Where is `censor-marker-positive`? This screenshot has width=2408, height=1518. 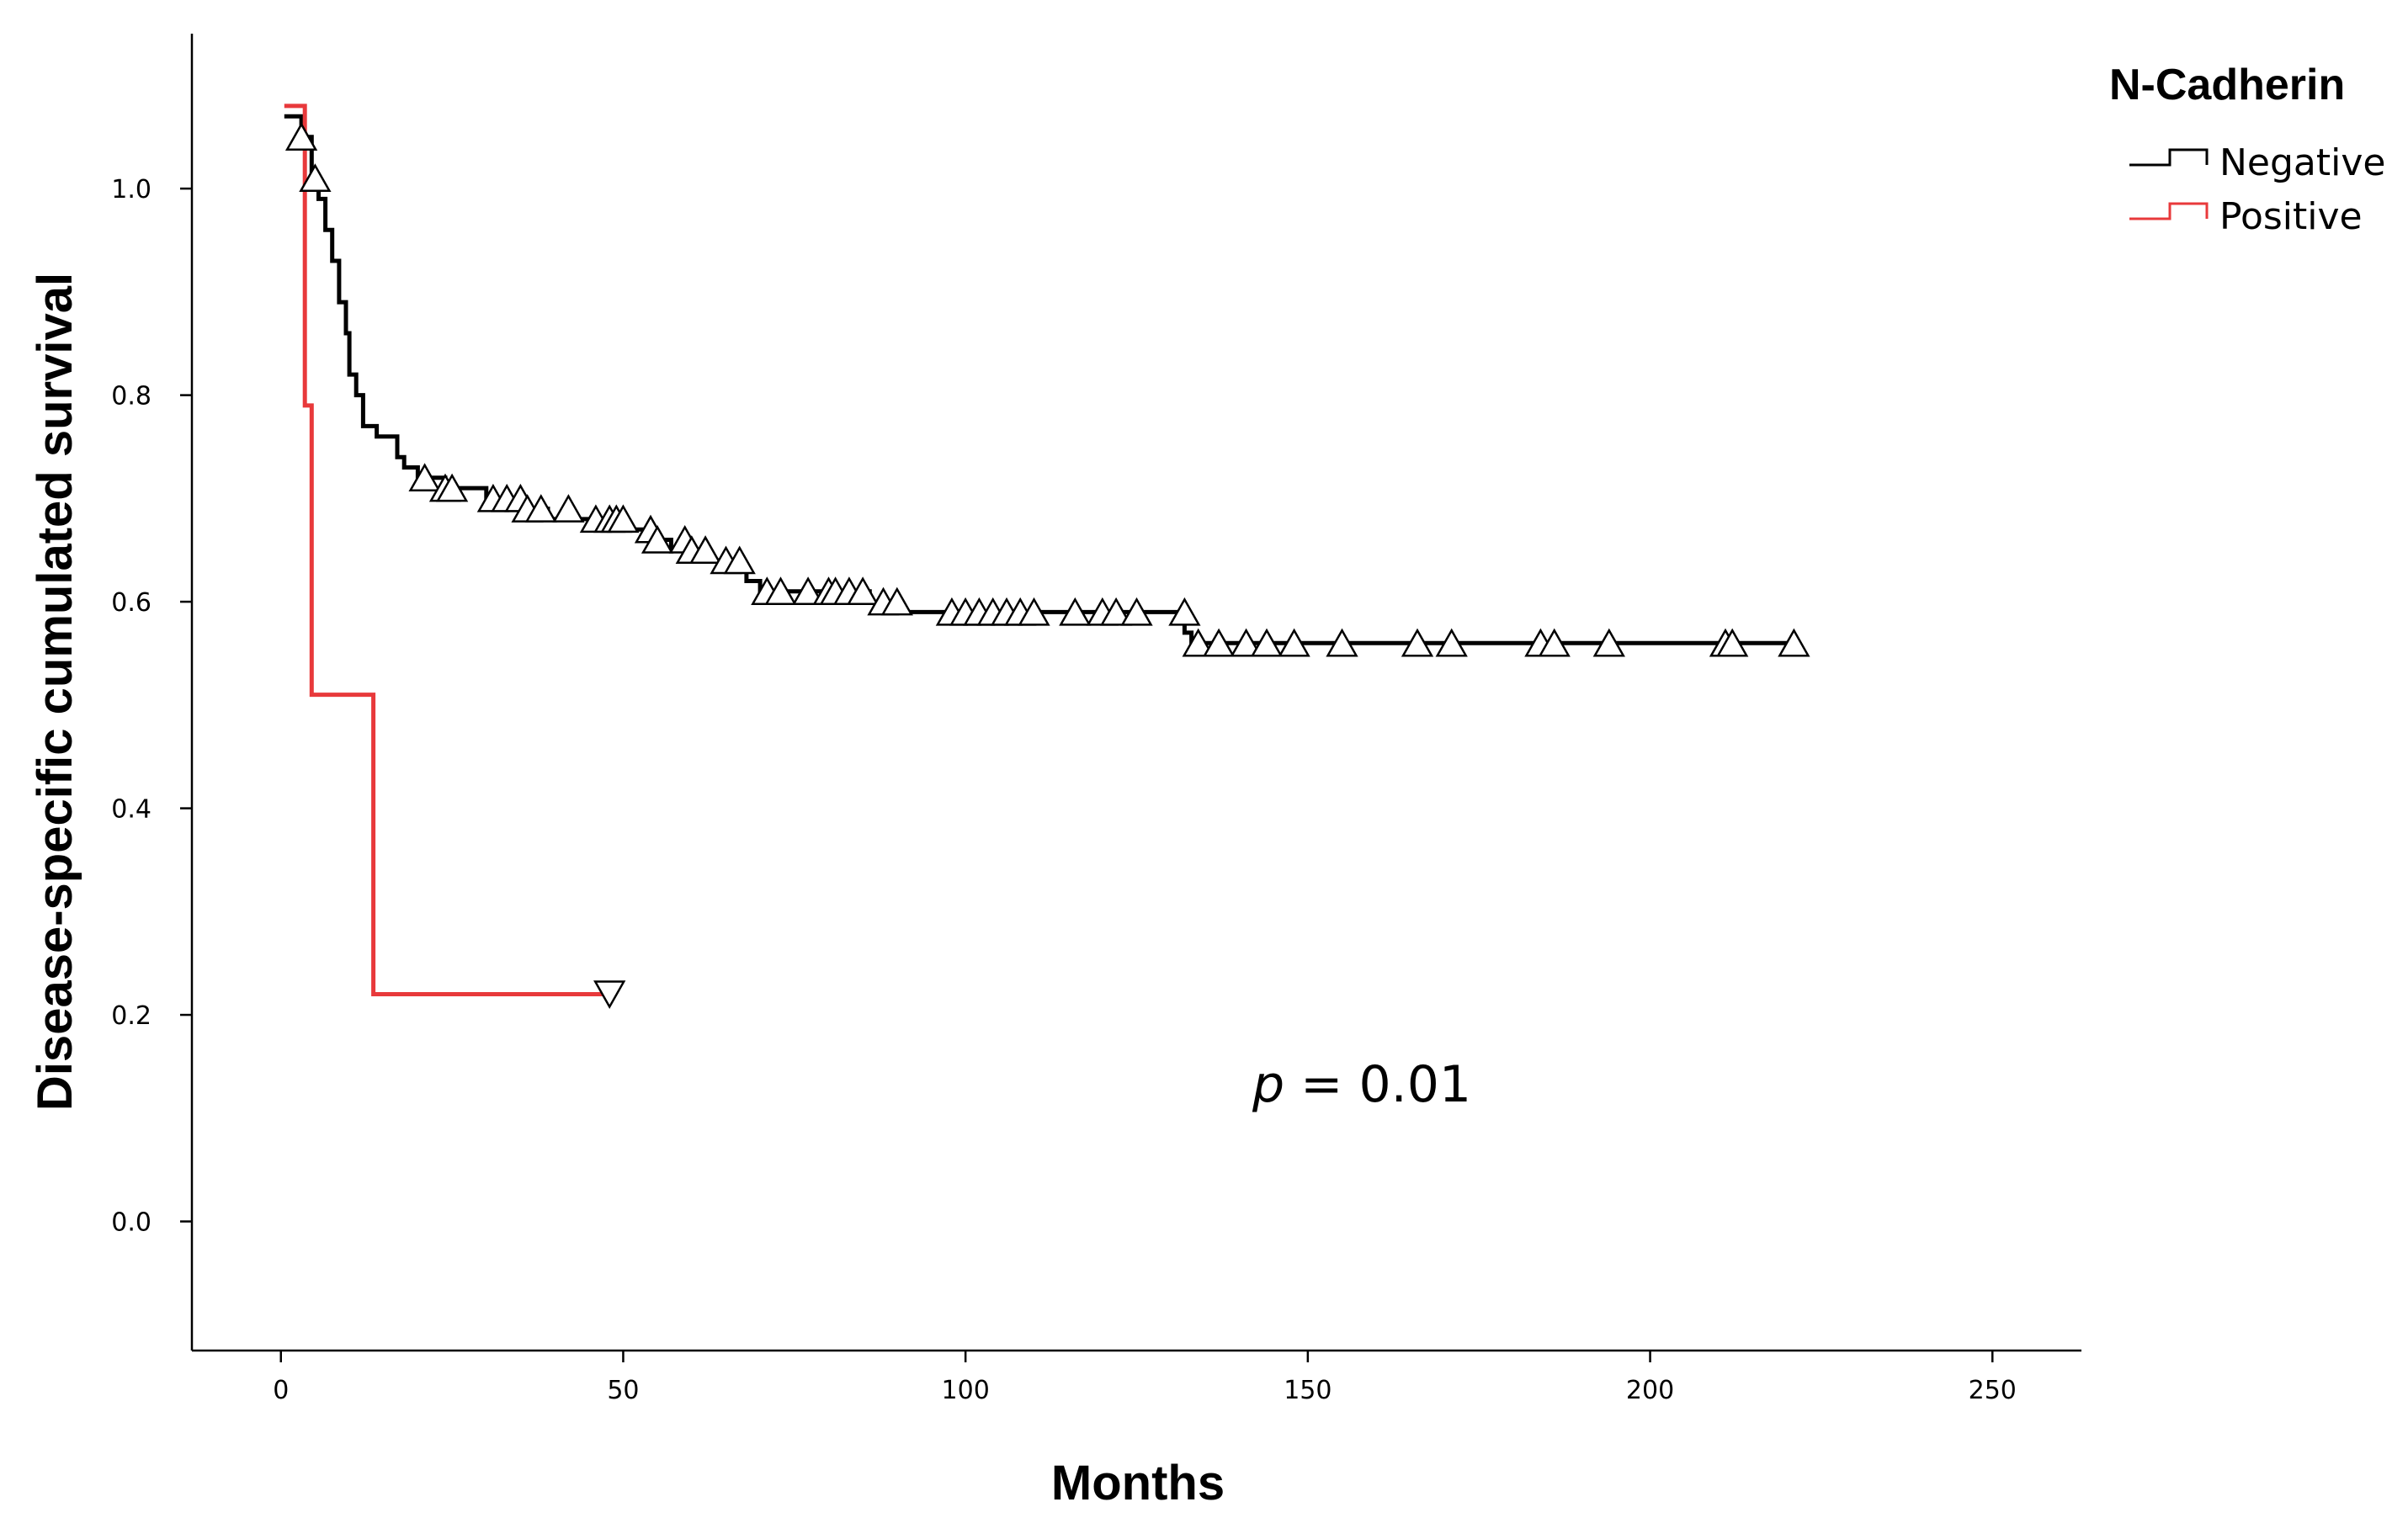
censor-marker-positive is located at coordinates (609, 995).